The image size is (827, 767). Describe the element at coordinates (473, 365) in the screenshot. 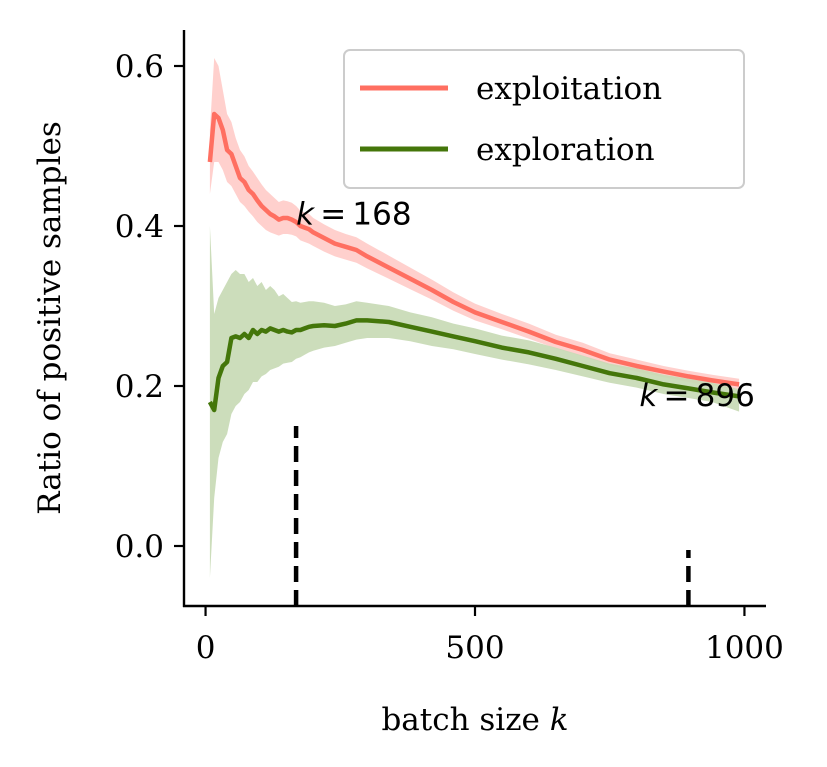

I see `line-exploration` at that location.